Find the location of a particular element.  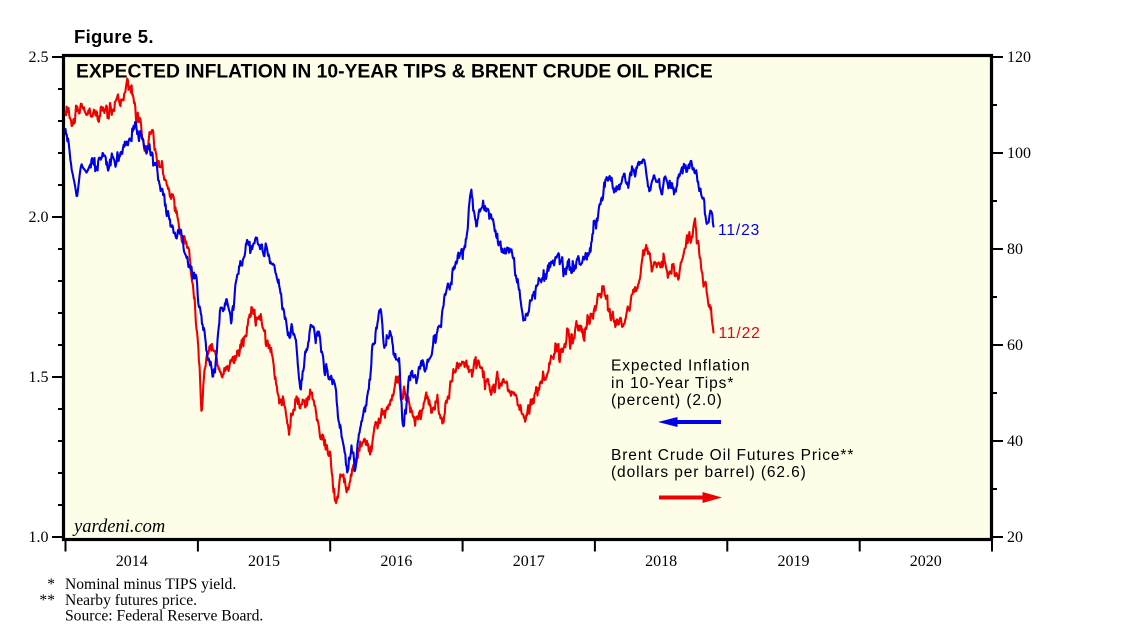

svg-text: 120 is located at coordinates (1019, 57).